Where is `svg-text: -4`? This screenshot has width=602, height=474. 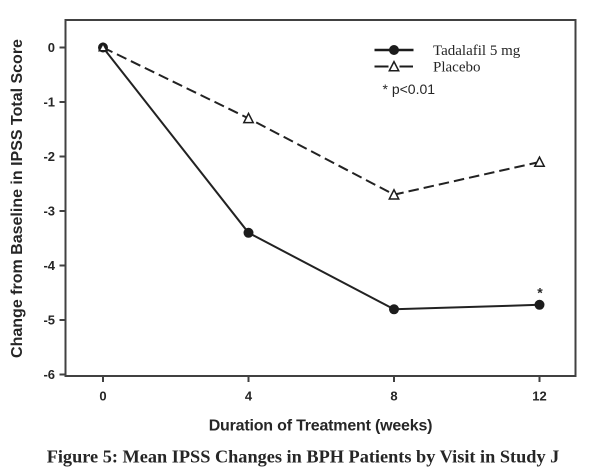
svg-text: -4 is located at coordinates (49, 265).